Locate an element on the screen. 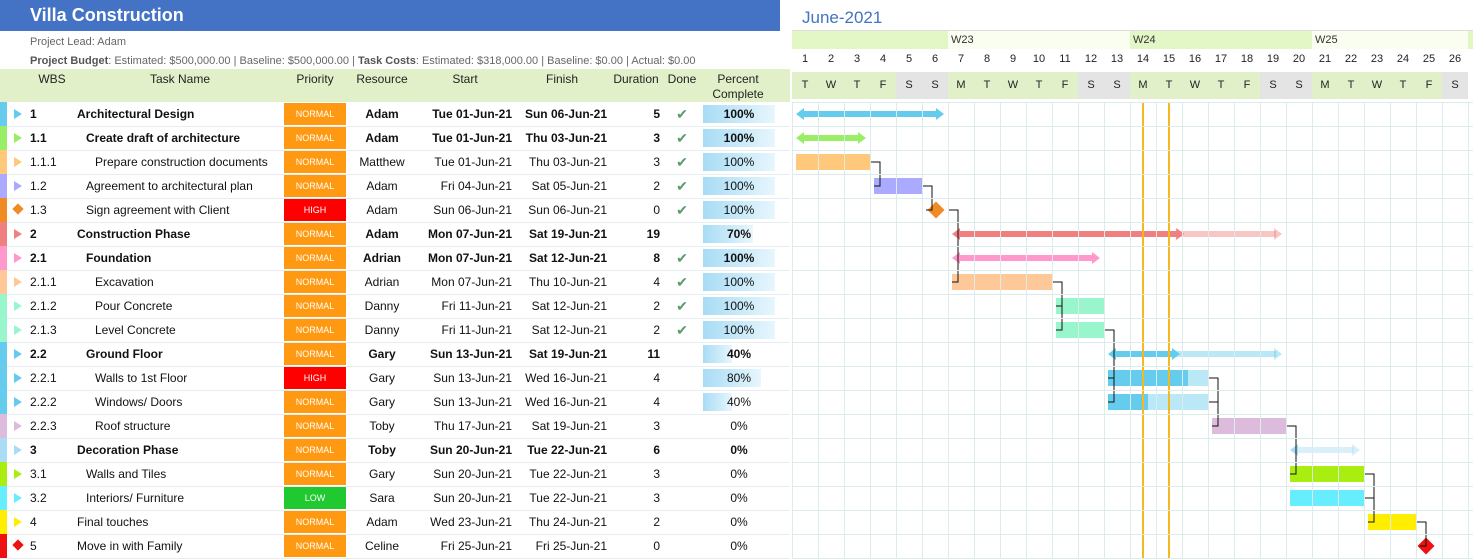 Image resolution: width=1473 pixels, height=559 pixels. resource-cell: Matthew is located at coordinates (382, 162).